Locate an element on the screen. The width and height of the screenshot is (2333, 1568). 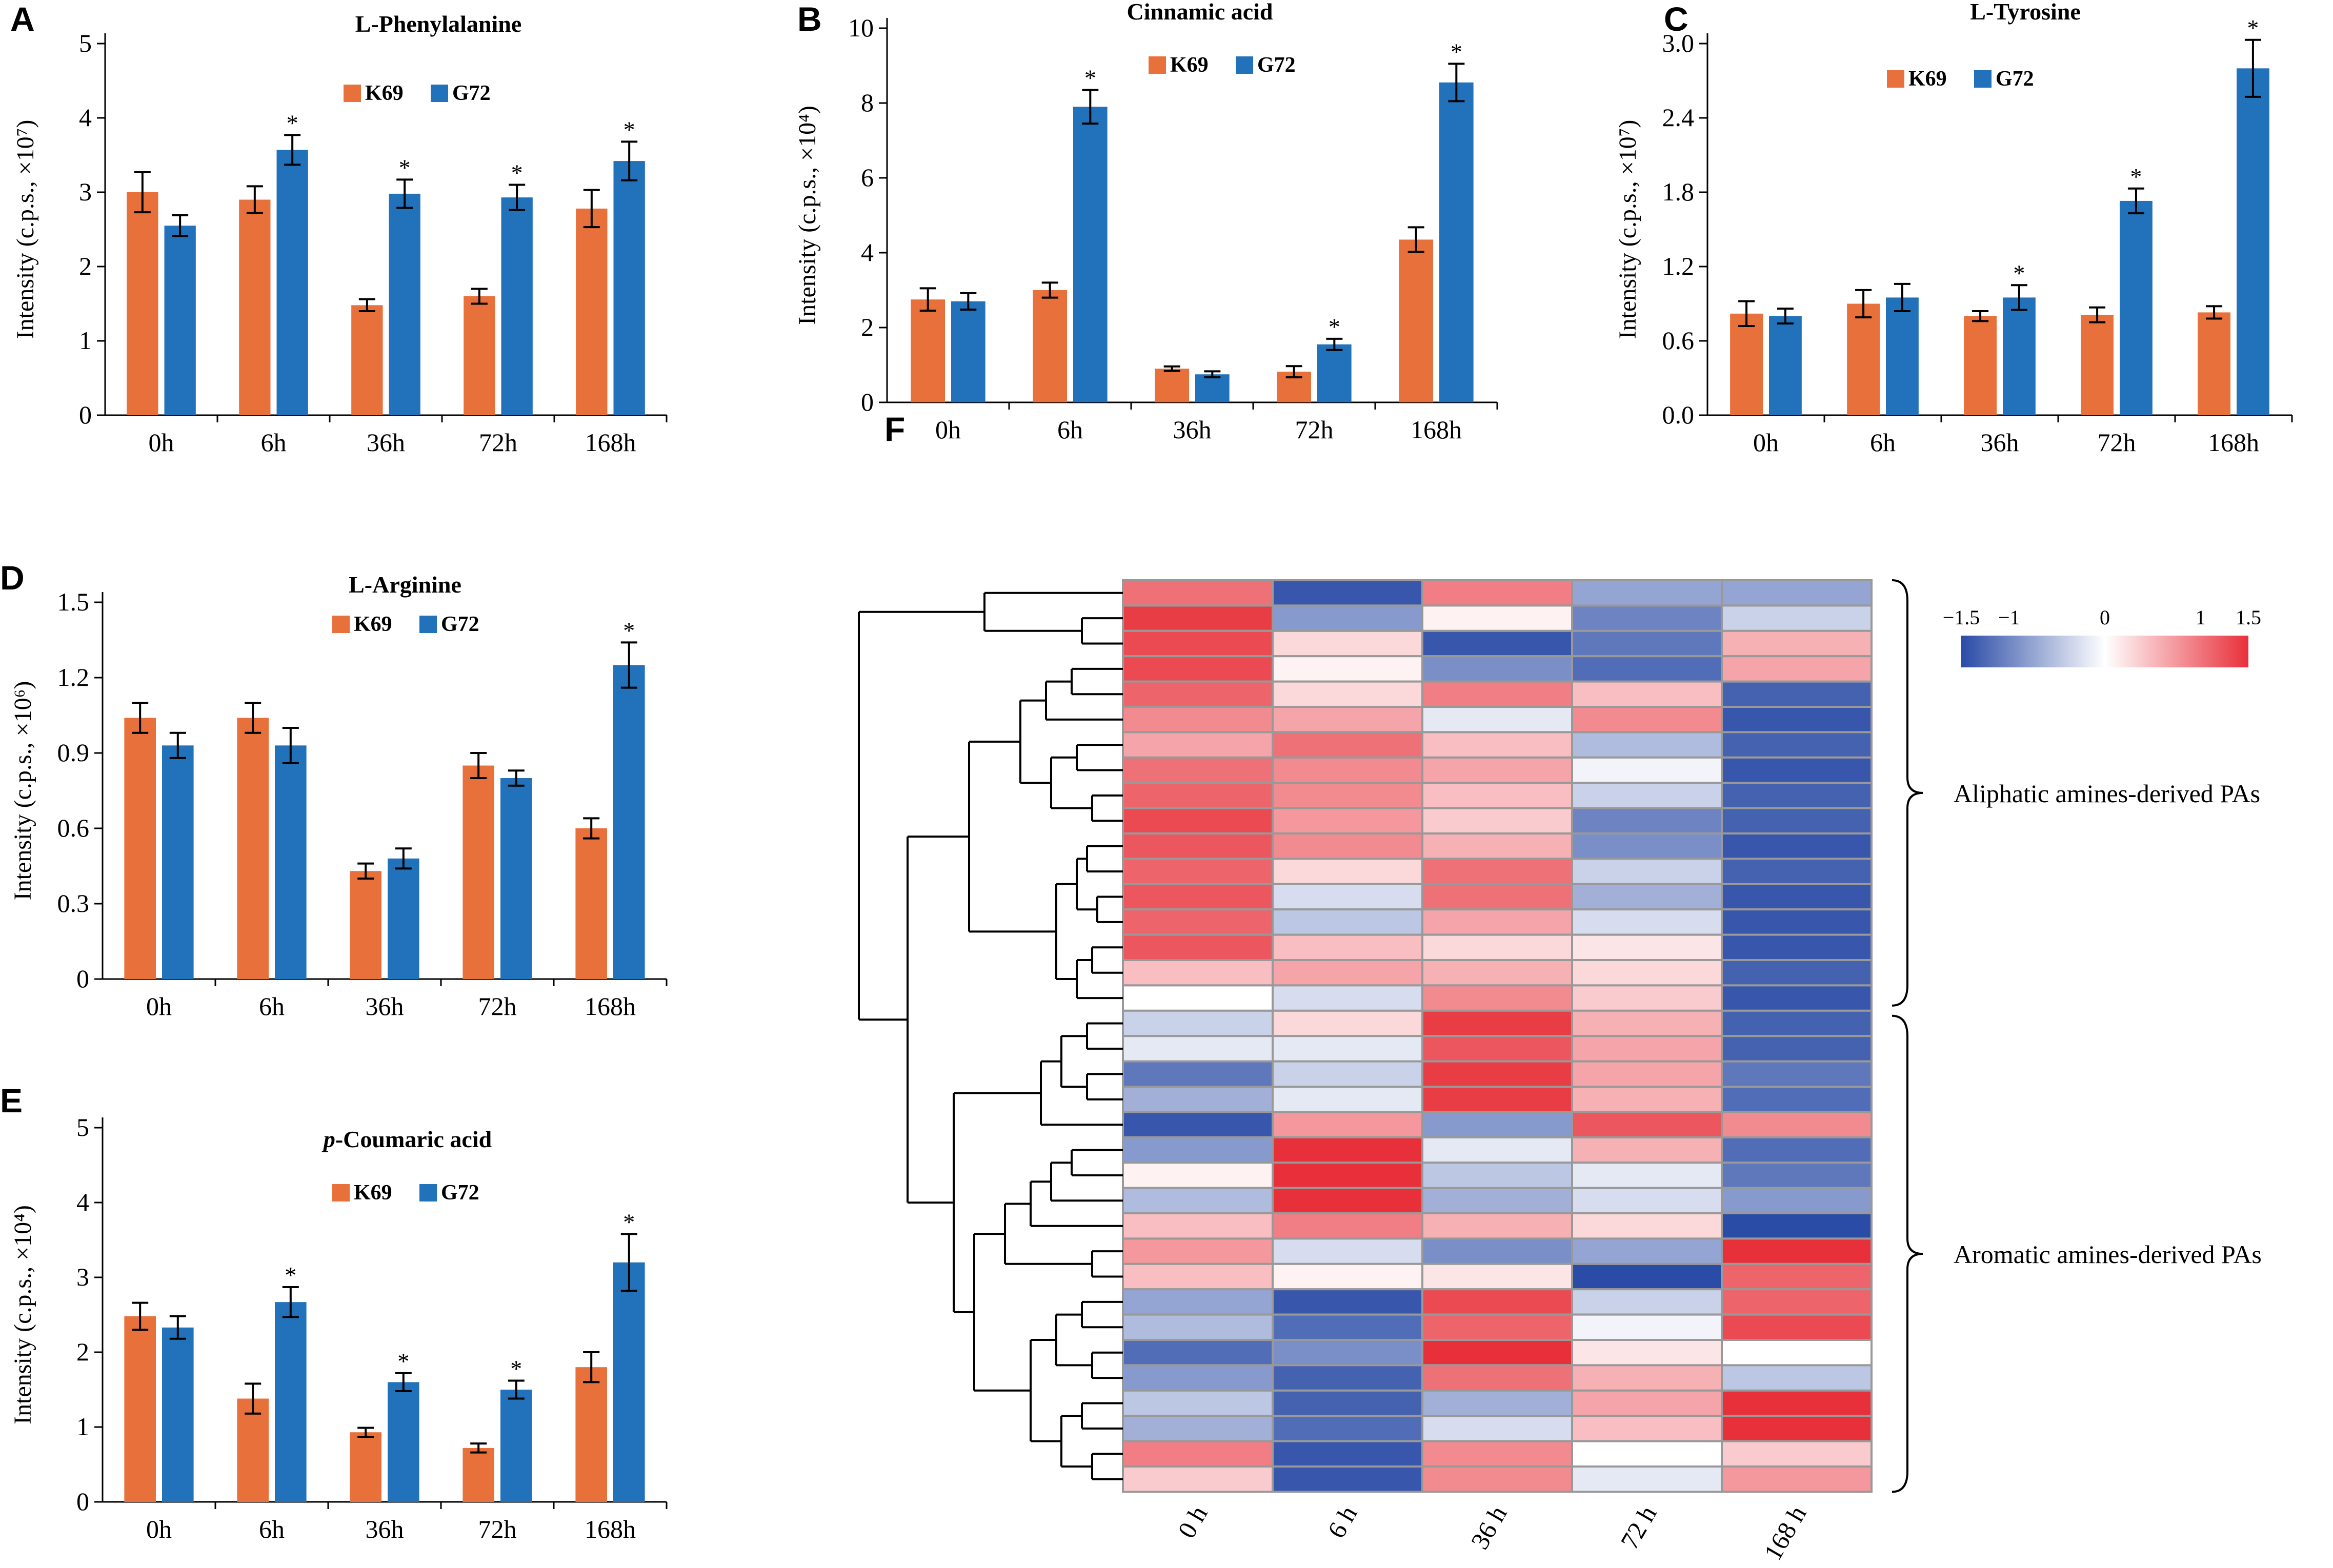
panel-letter: A is located at coordinates (22, 19).